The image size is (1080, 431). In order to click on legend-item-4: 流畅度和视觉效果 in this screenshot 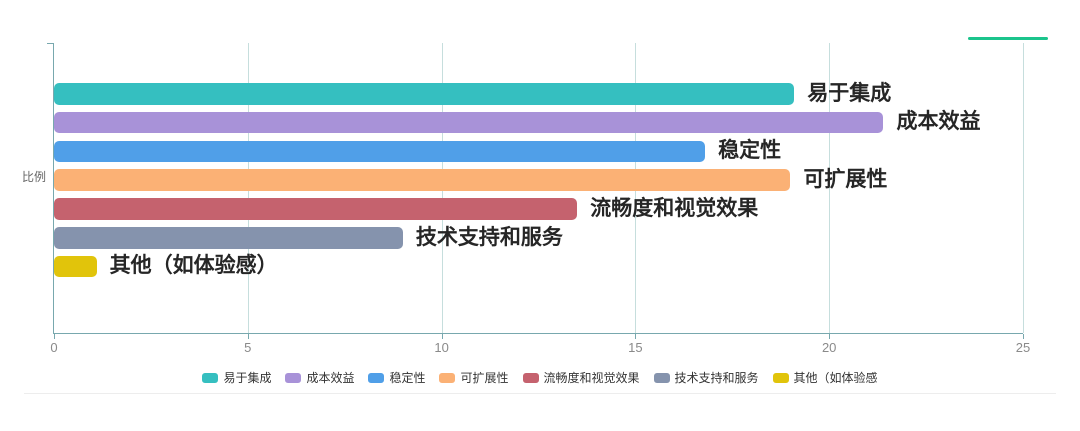, I will do `click(581, 377)`.